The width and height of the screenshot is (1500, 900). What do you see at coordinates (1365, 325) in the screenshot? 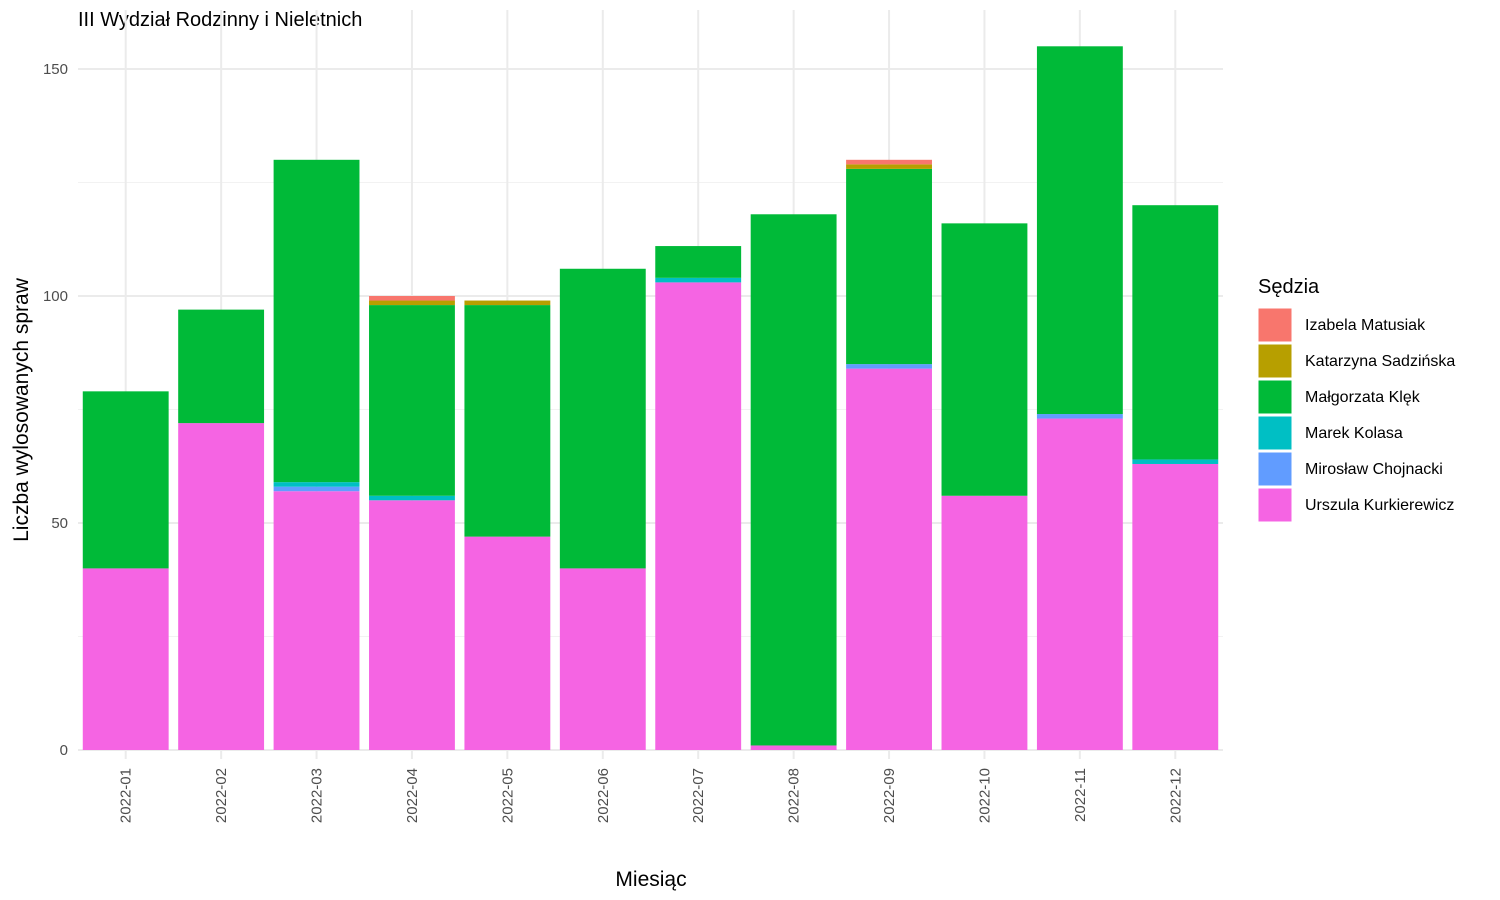
I see `legend-label: Izabela Matusiak` at bounding box center [1365, 325].